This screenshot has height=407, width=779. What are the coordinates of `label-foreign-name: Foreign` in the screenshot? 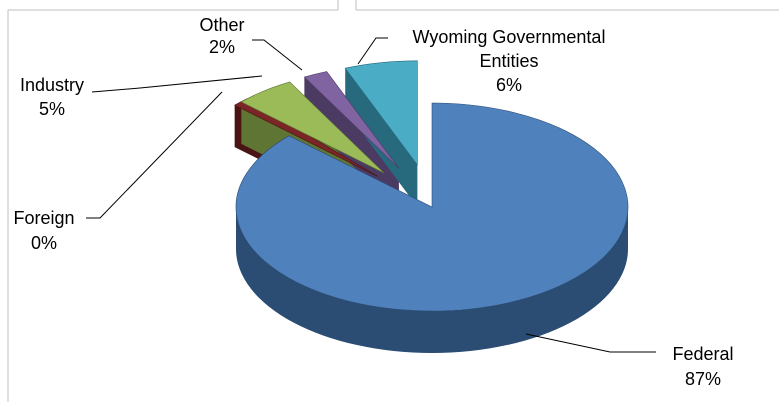 It's located at (43, 218).